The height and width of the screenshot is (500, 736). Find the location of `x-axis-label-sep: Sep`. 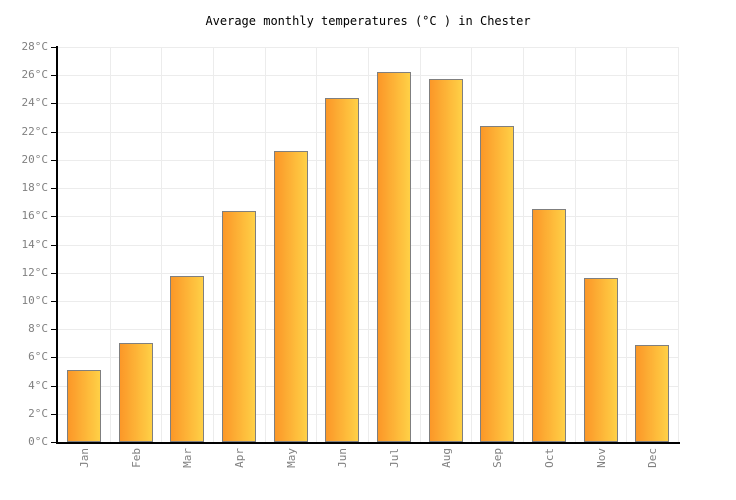

x-axis-label-sep: Sep is located at coordinates (498, 458).